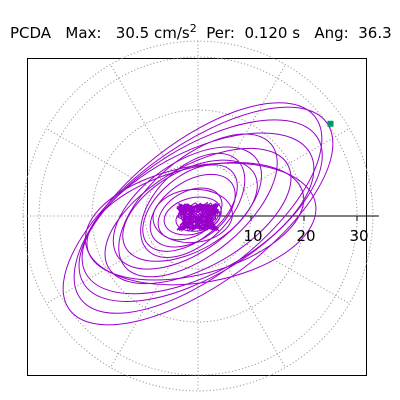  I want to click on ang-label: Ang:, so click(331, 33).